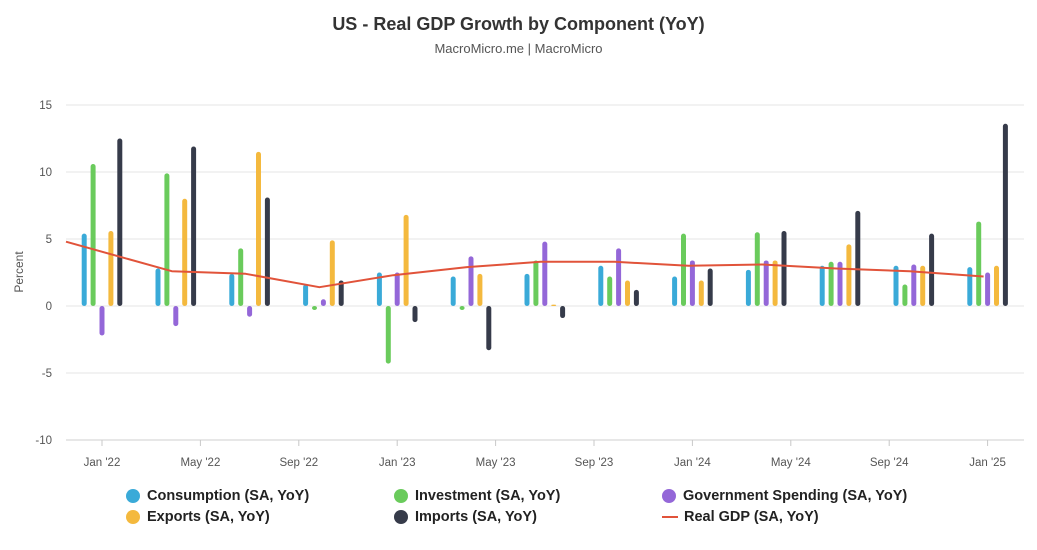 The height and width of the screenshot is (550, 1037). I want to click on y-axis-label: Percent, so click(19, 272).